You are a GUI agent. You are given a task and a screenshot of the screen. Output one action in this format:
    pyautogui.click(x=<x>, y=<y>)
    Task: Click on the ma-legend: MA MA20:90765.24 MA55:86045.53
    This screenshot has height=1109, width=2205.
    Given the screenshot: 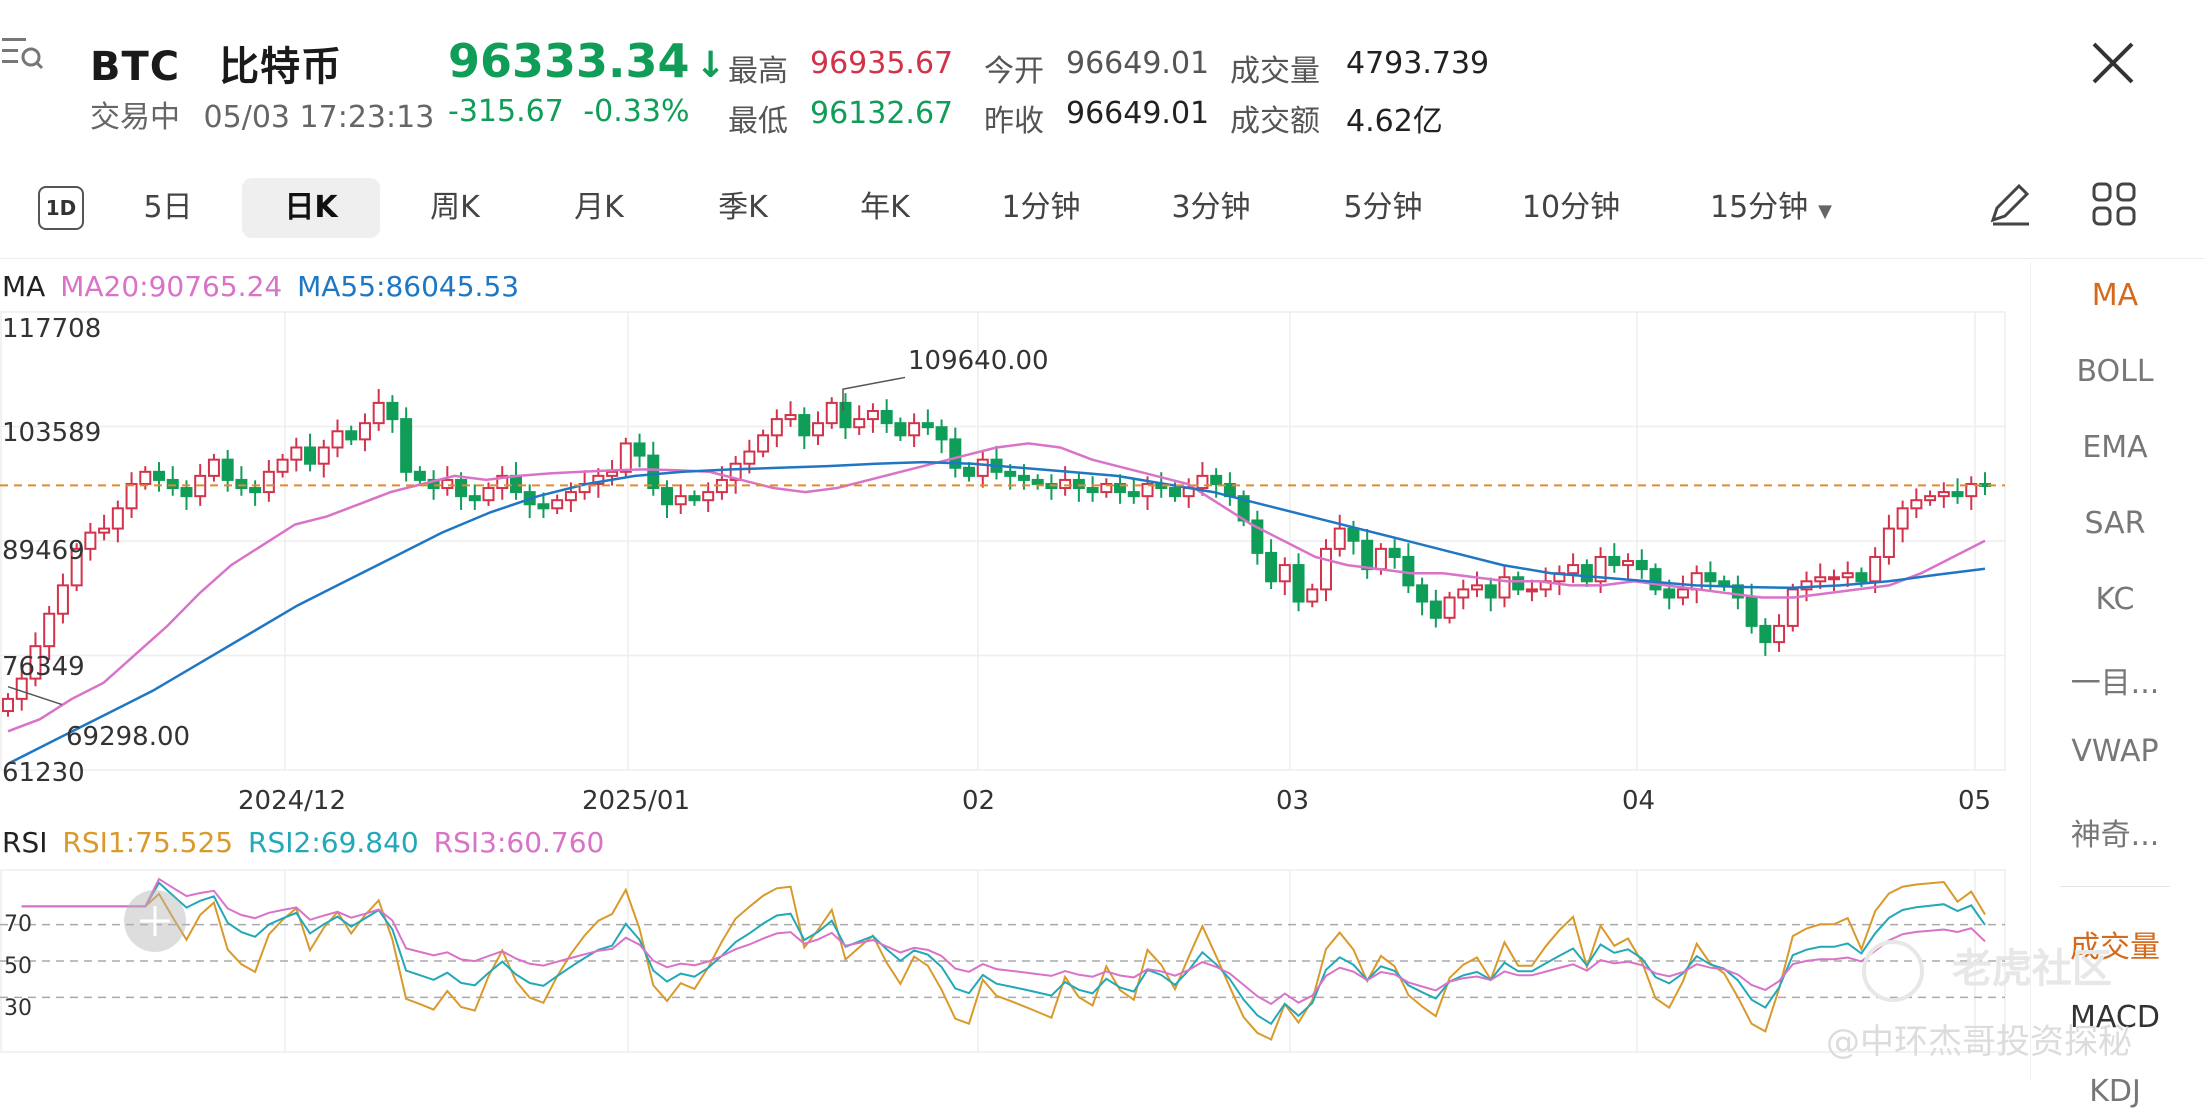 What is the action you would take?
    pyautogui.click(x=260, y=286)
    